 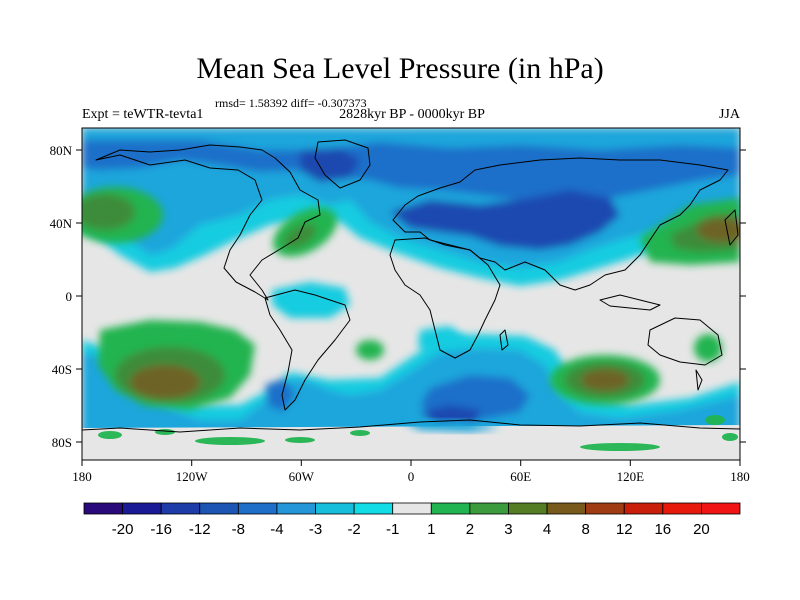 I want to click on weddell-low, so click(x=450, y=426).